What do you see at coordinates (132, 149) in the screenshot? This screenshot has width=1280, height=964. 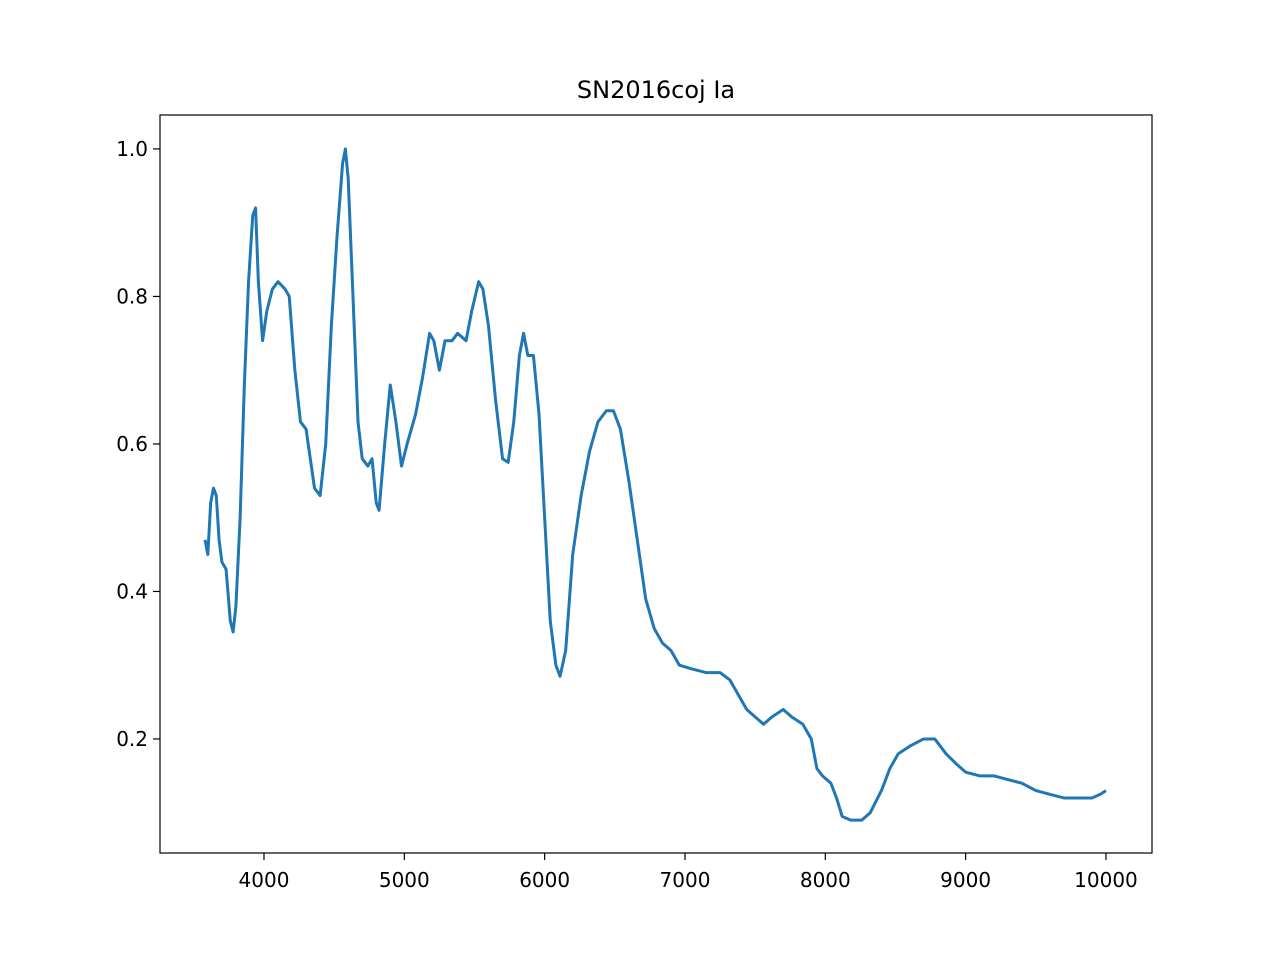 I see `y-tick-label: 1.0` at bounding box center [132, 149].